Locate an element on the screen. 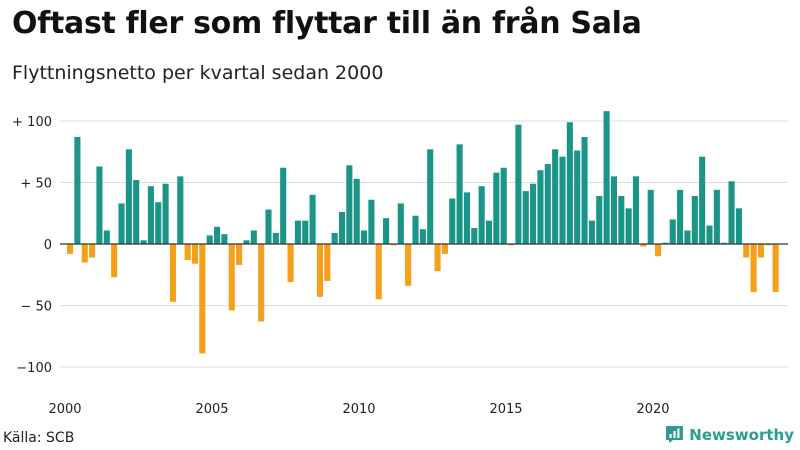 The image size is (800, 450). y-axis-labels: + 100 + 50 0 − 50 −100 is located at coordinates (32, 245).